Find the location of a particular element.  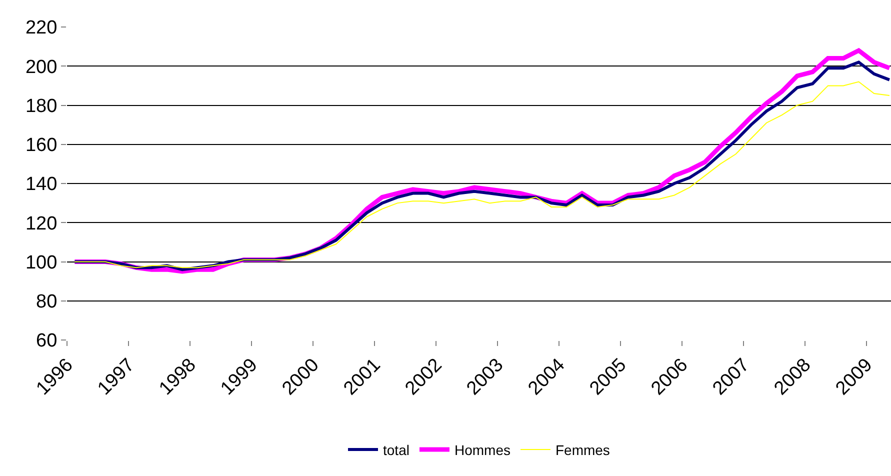

y-tick-label: 200 is located at coordinates (41, 67).